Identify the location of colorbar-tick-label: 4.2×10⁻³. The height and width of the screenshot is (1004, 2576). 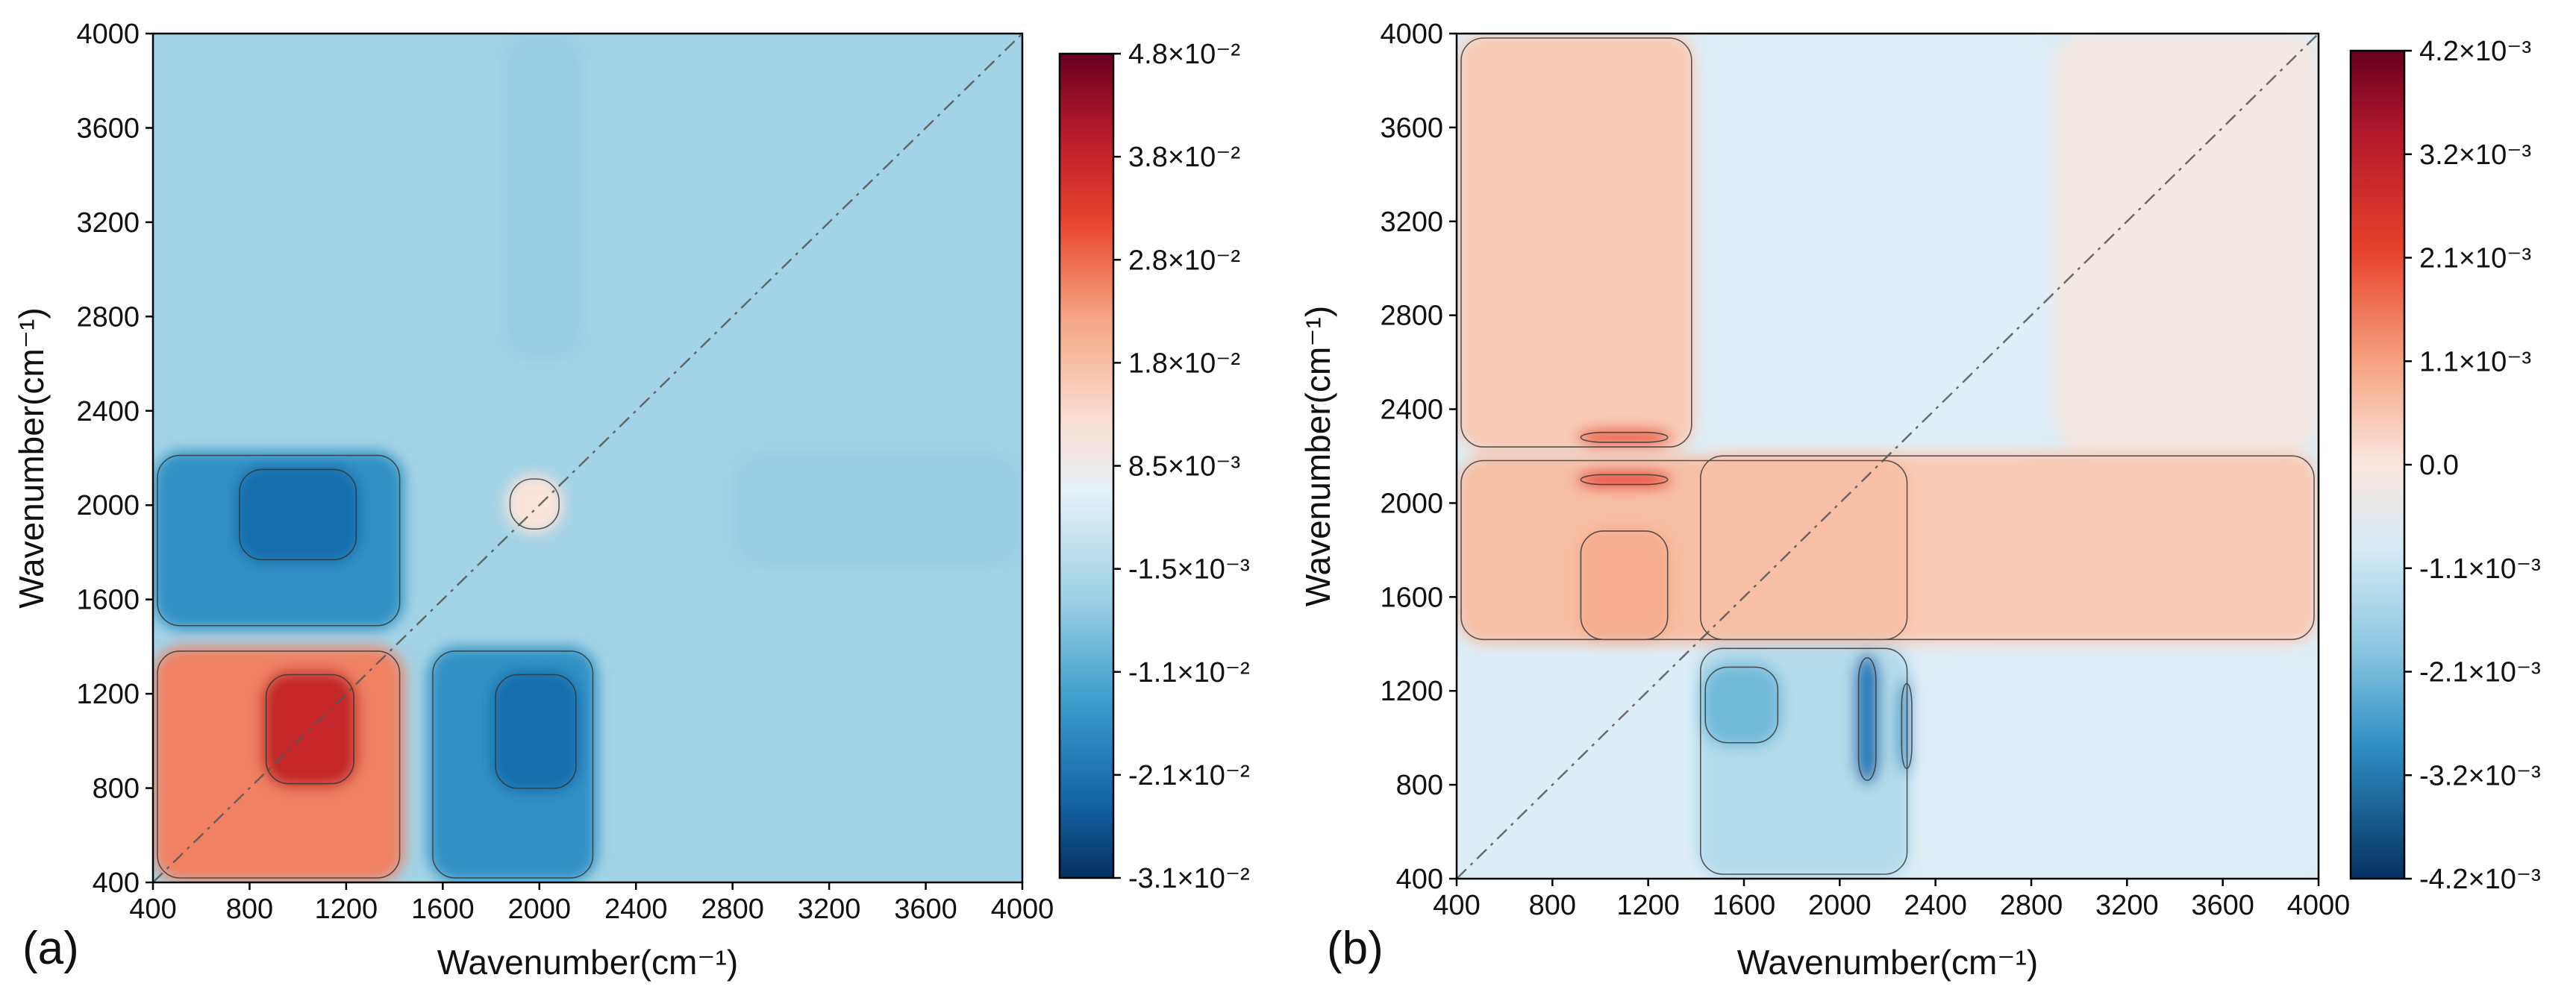
(2475, 51).